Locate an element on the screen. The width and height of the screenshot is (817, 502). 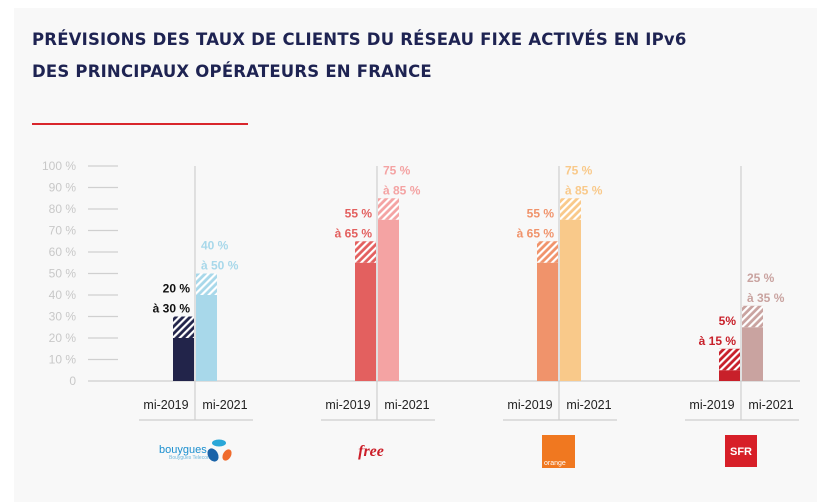
orange-logo is located at coordinates (558, 451).